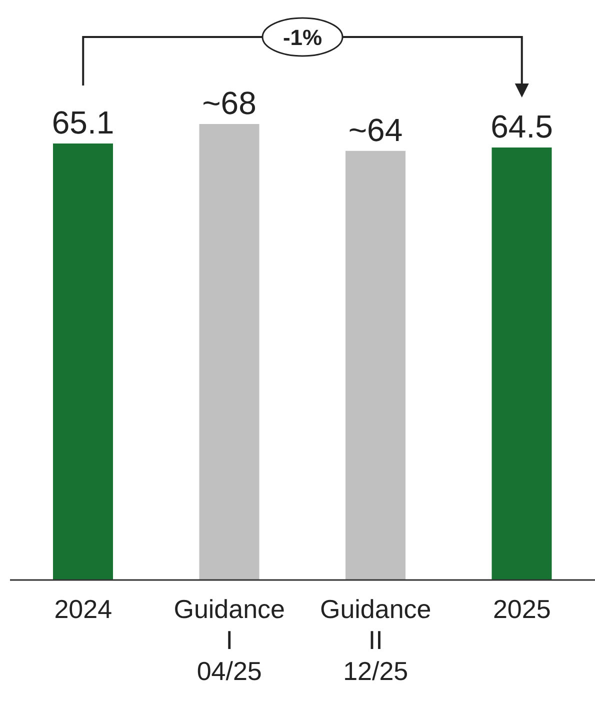 The image size is (595, 703). I want to click on data-label: 65.1, so click(83, 122).